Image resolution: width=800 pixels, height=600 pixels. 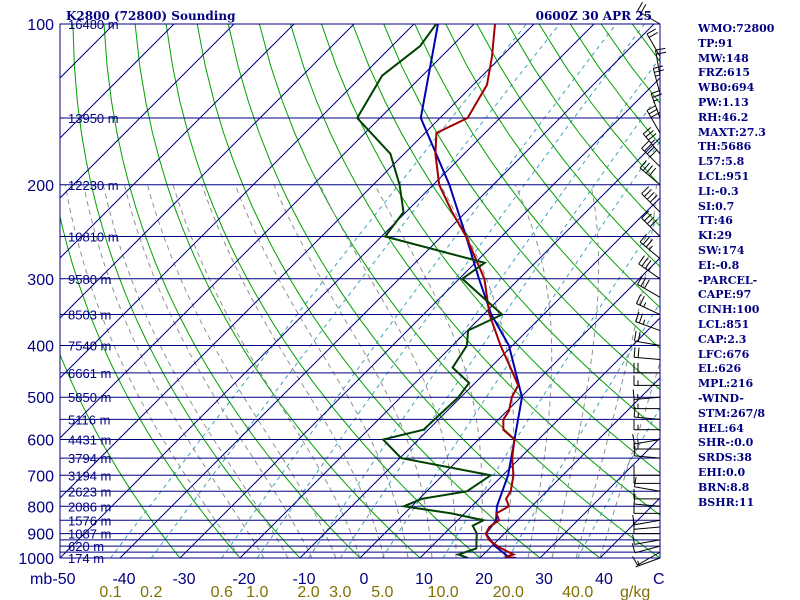 I want to click on height-label: 9580 m, so click(x=89, y=279).